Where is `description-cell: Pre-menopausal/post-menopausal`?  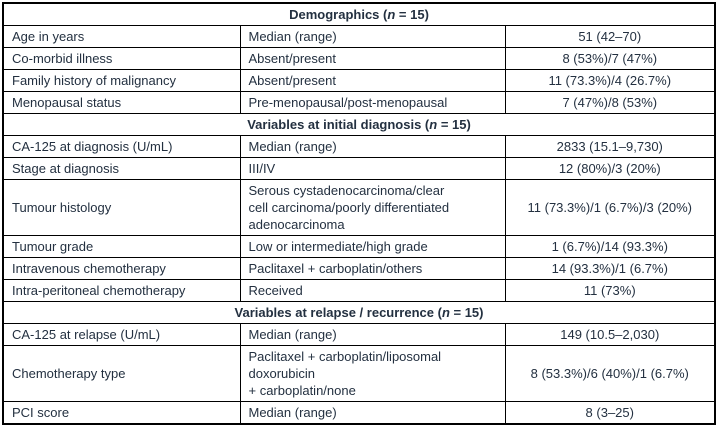 description-cell: Pre-menopausal/post-menopausal is located at coordinates (372, 102).